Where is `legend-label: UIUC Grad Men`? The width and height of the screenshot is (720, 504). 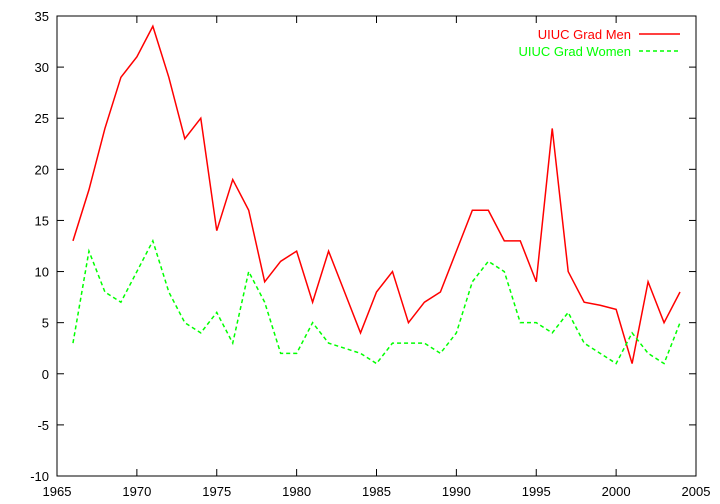 legend-label: UIUC Grad Men is located at coordinates (584, 34).